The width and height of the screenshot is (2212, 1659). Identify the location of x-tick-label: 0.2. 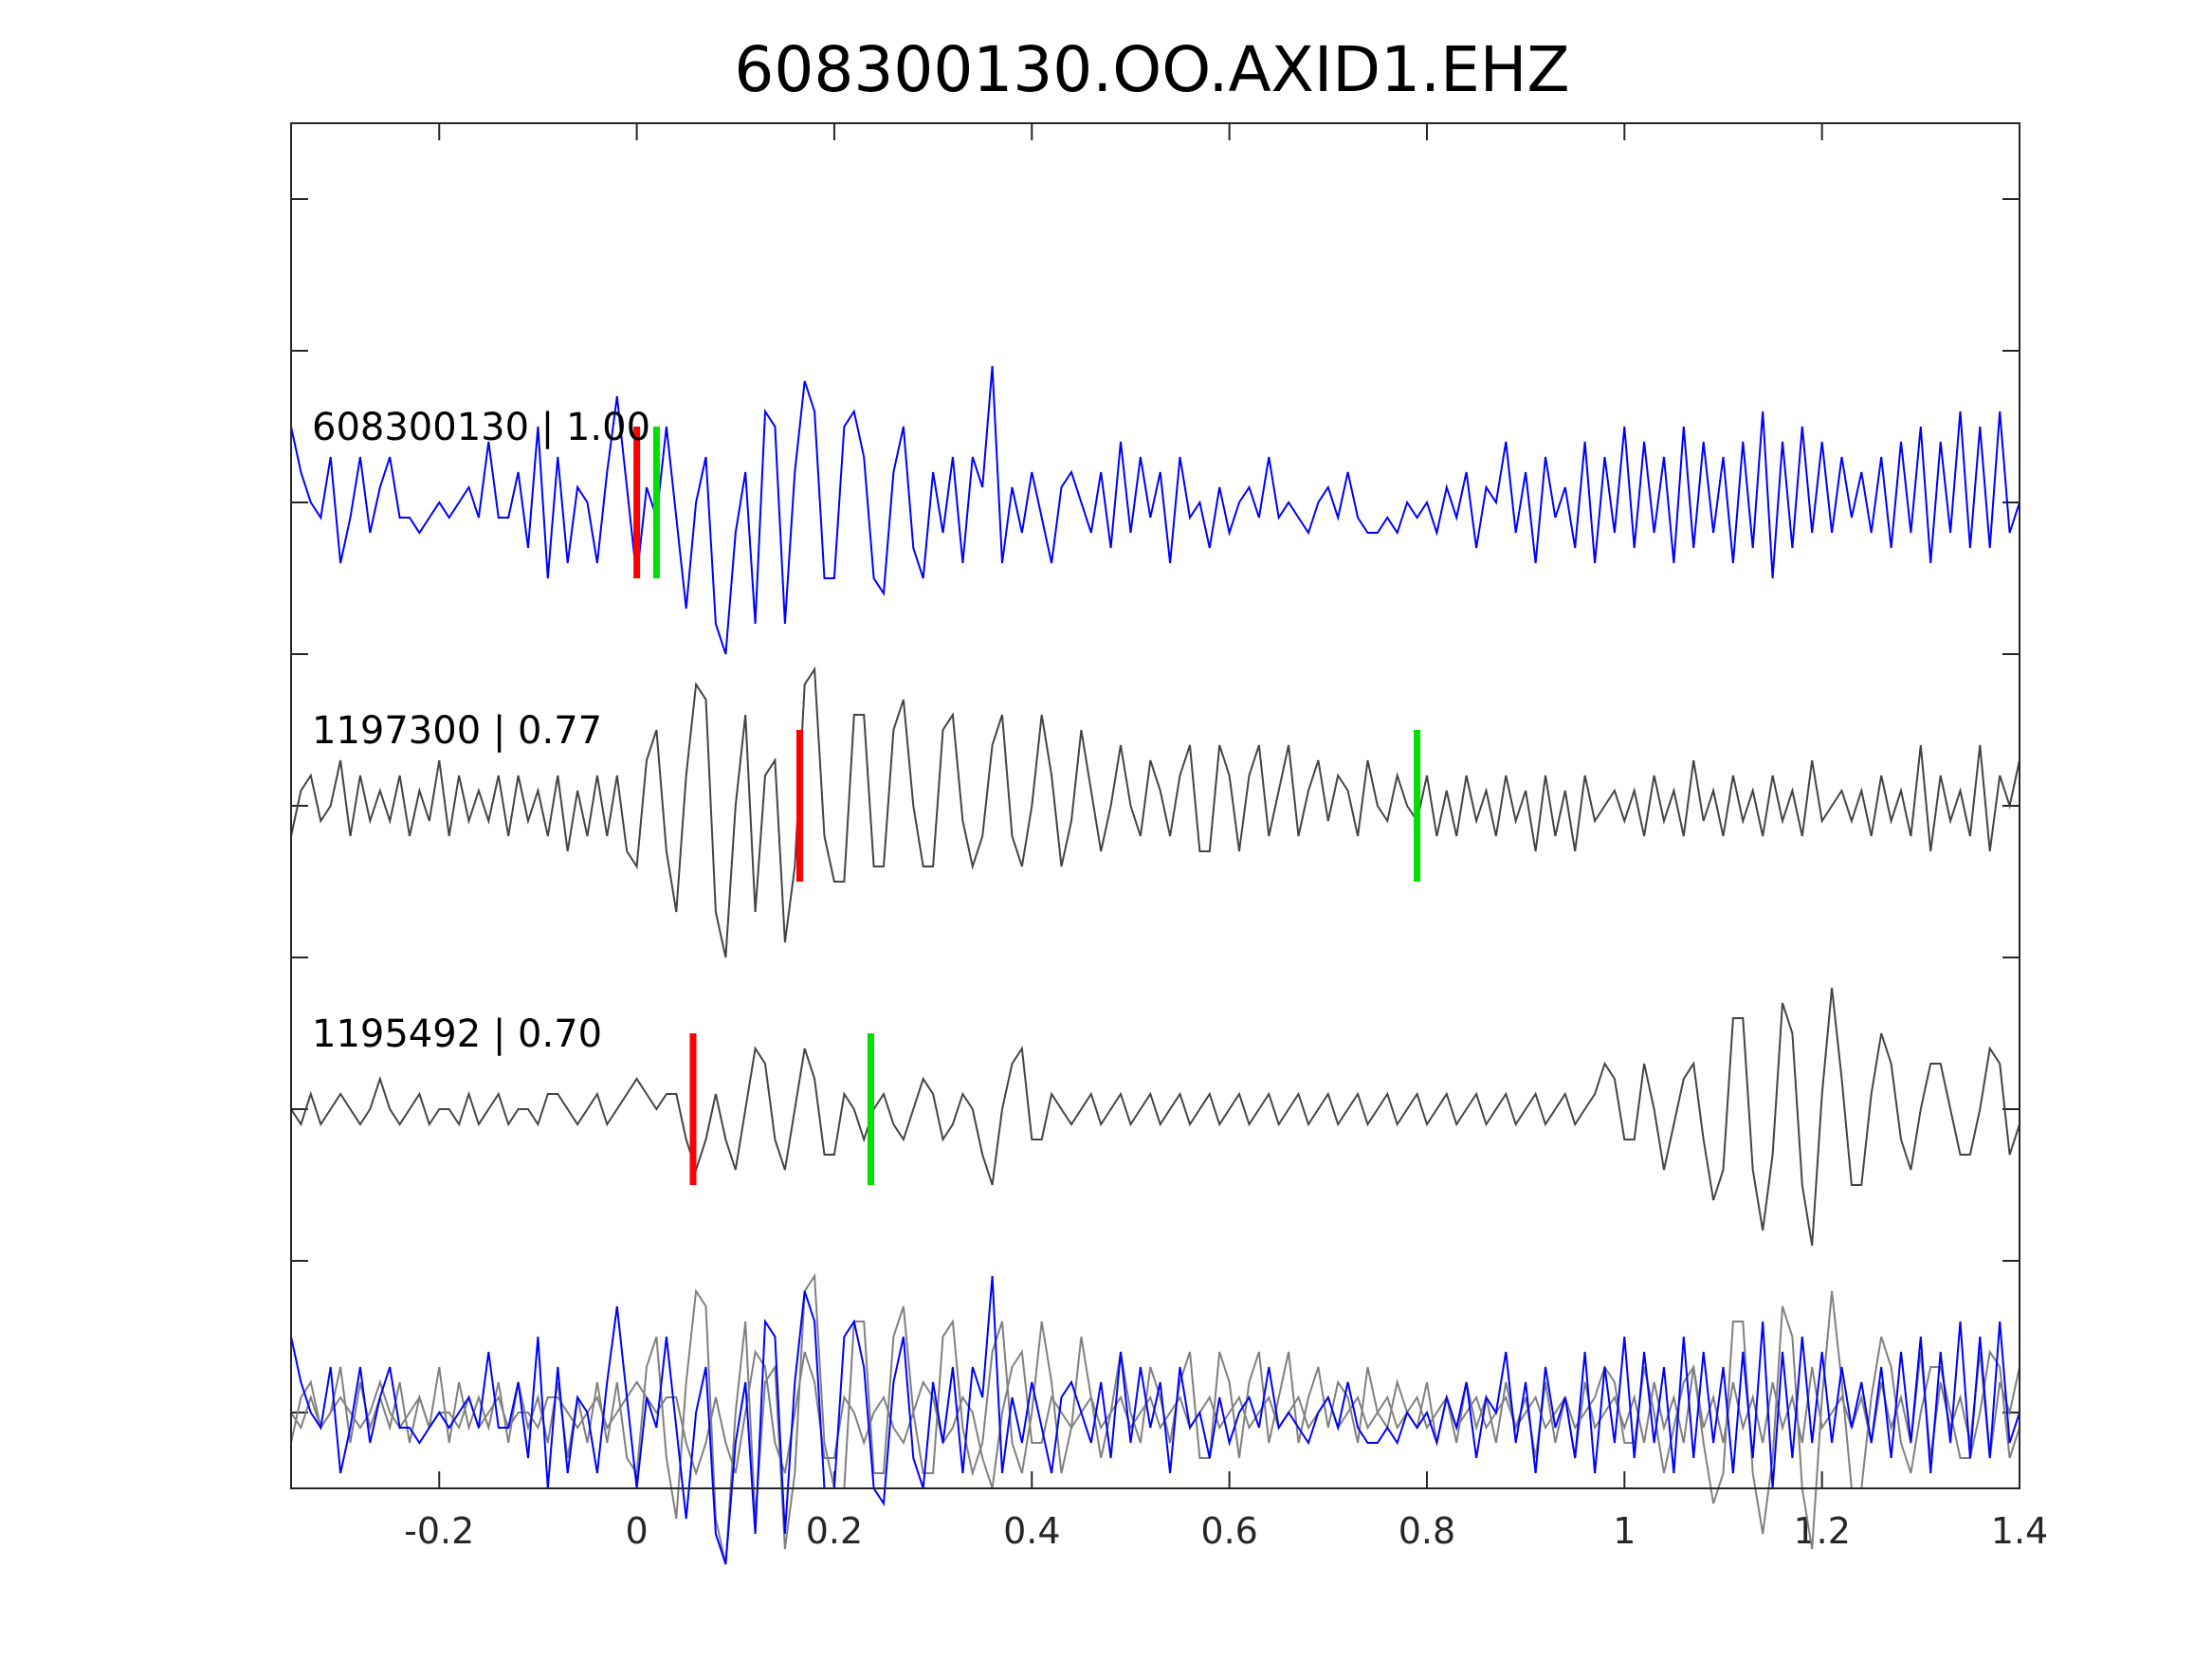
(834, 1531).